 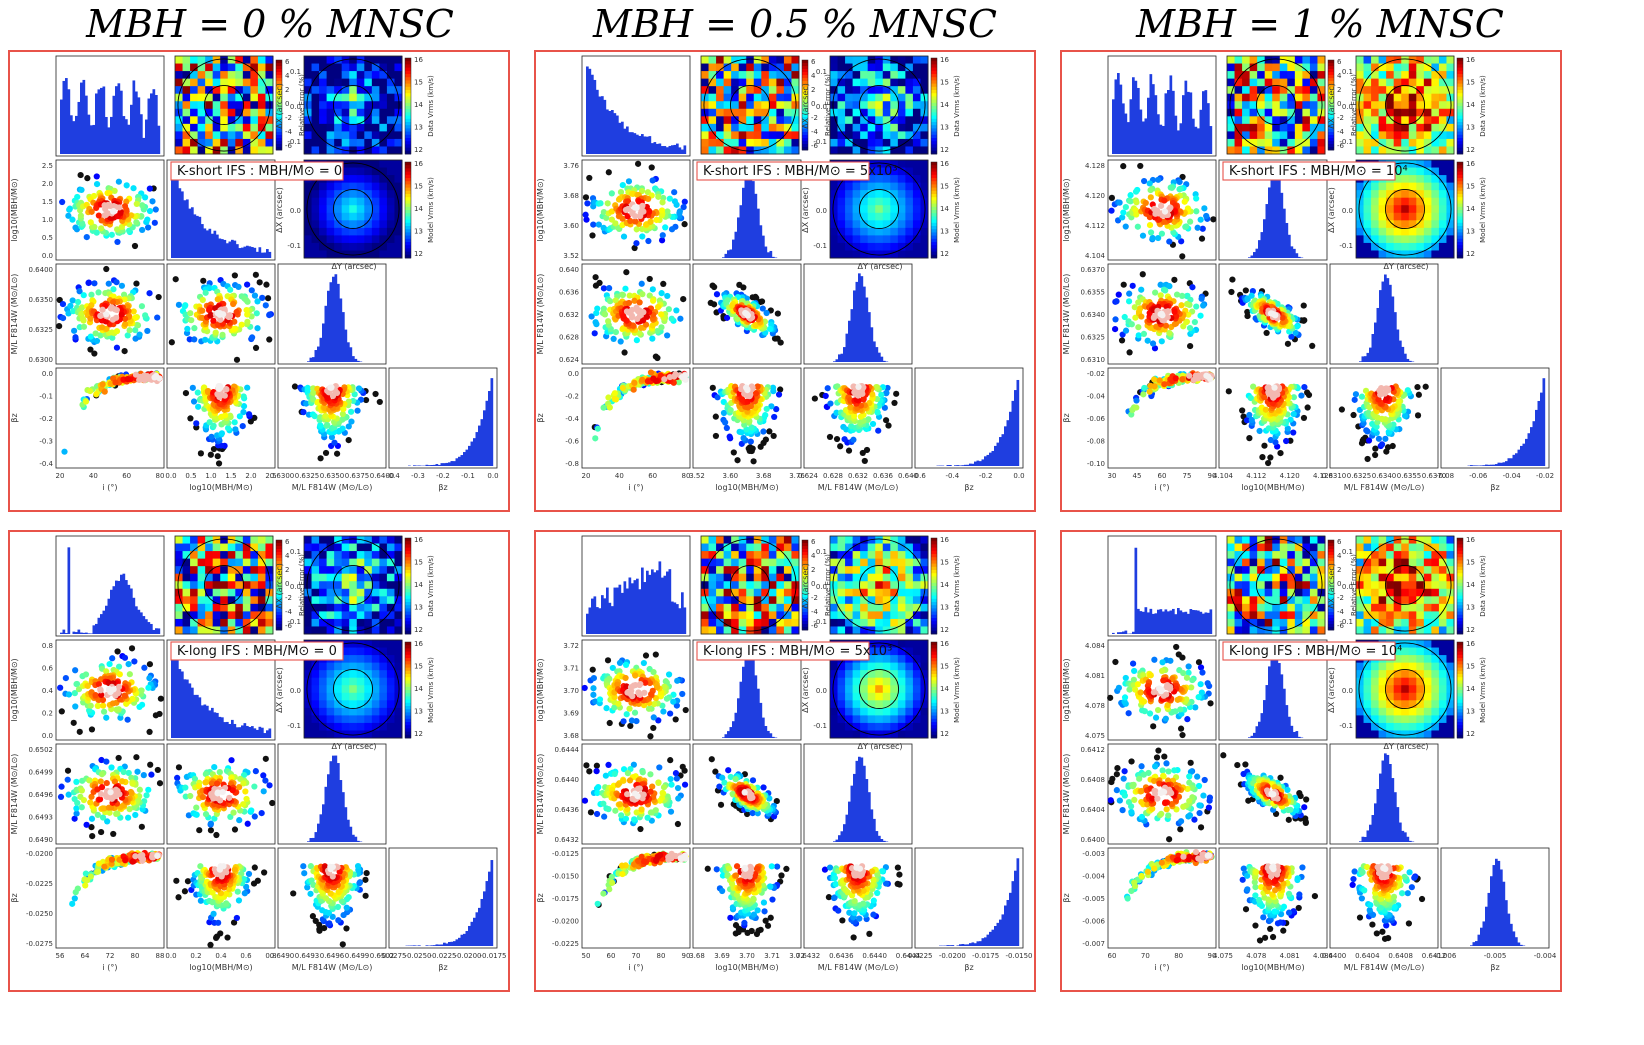 What do you see at coordinates (431, 210) in the screenshot?
I see `p0-model-cbar-title: Model Vrms (km/s)` at bounding box center [431, 210].